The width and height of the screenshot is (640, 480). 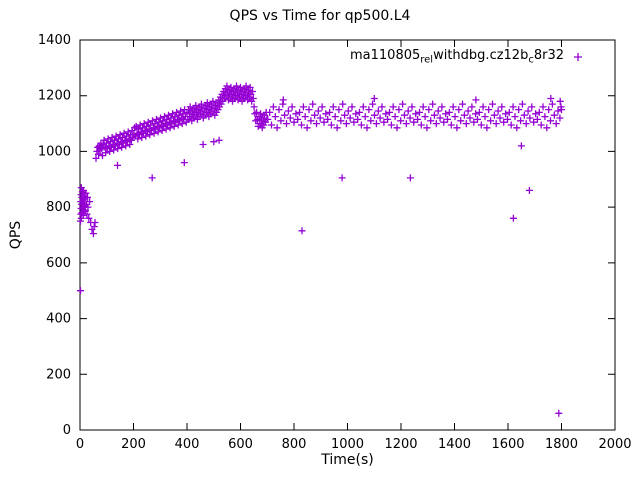 I want to click on x-tick-label: 600, so click(x=240, y=444).